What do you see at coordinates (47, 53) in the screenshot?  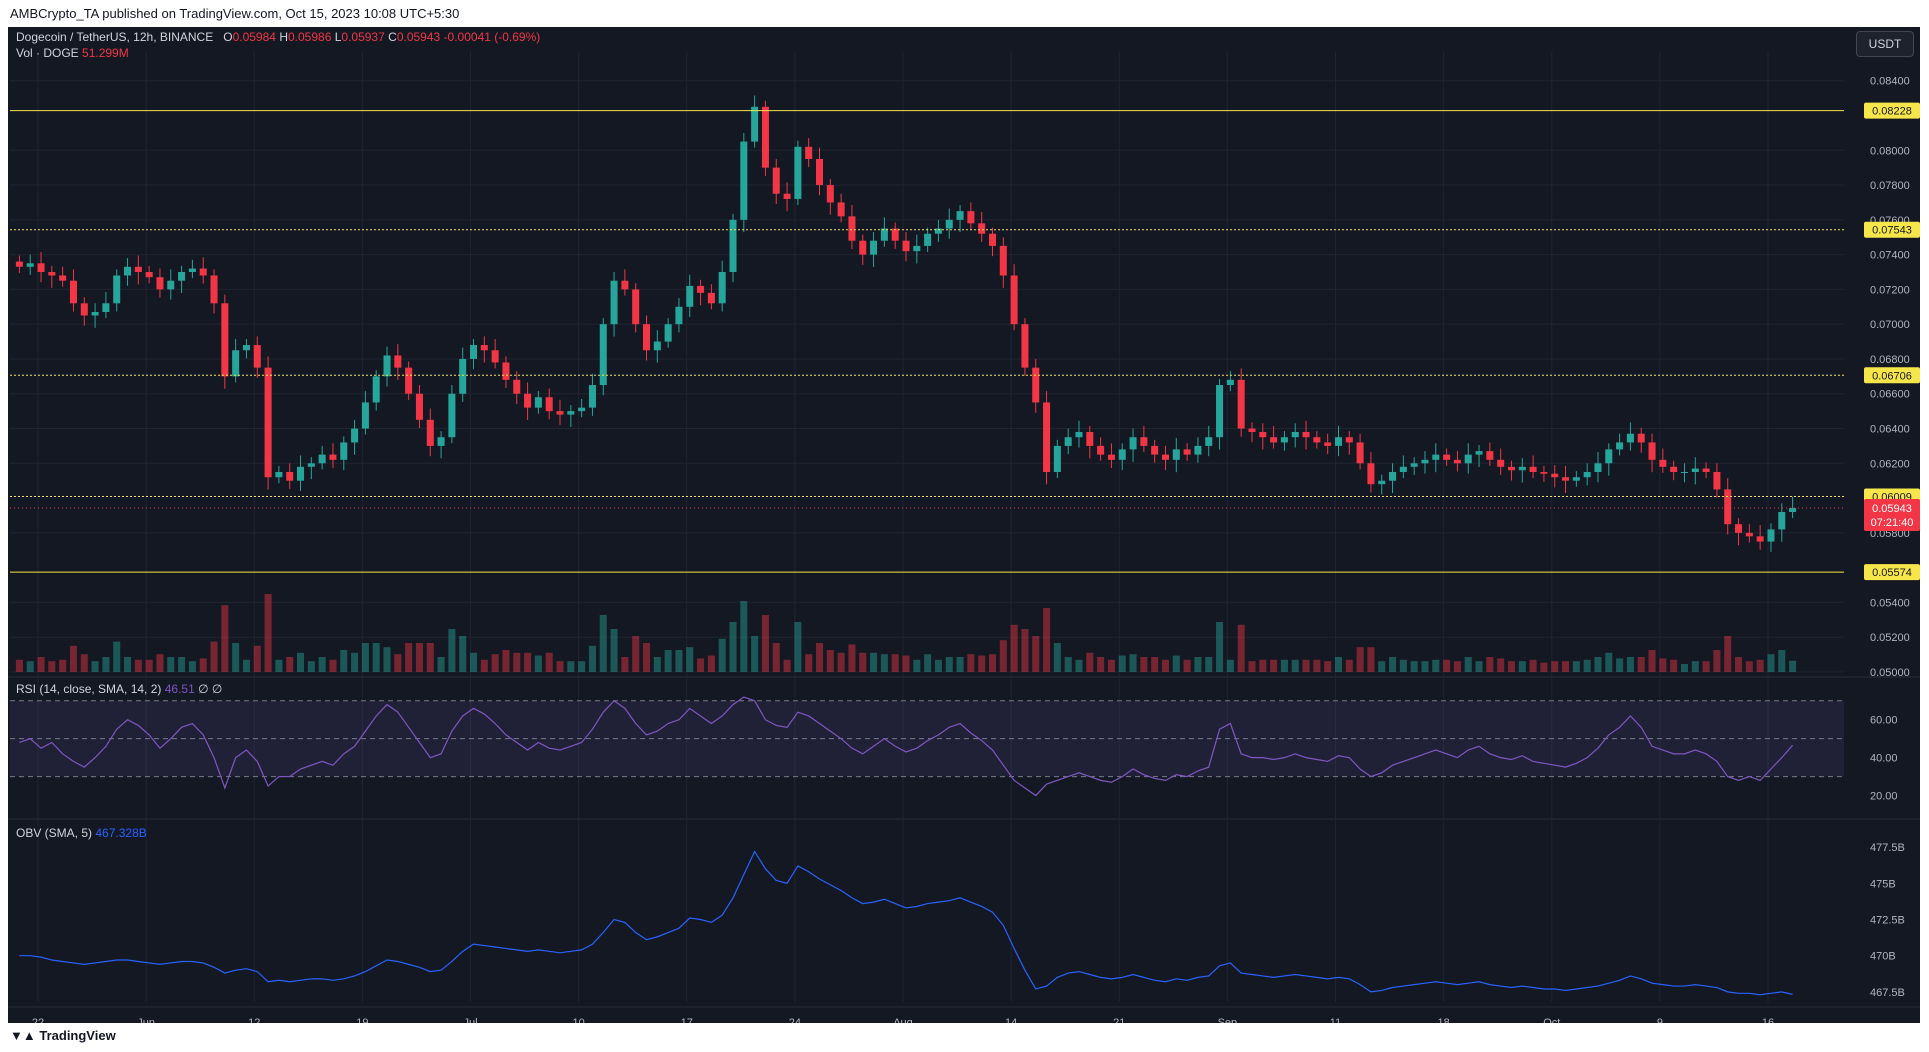 I see `volume-label: Vol · DOGE` at bounding box center [47, 53].